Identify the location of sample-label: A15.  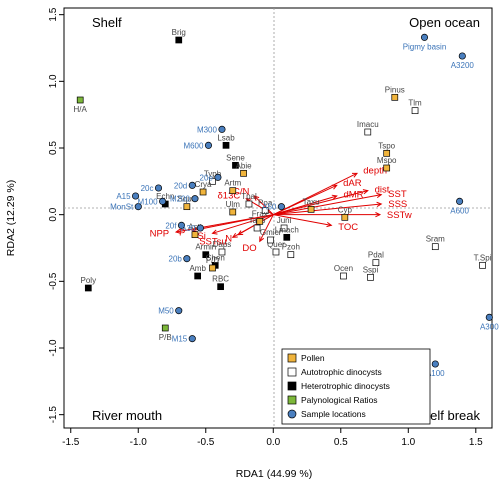
(123, 196).